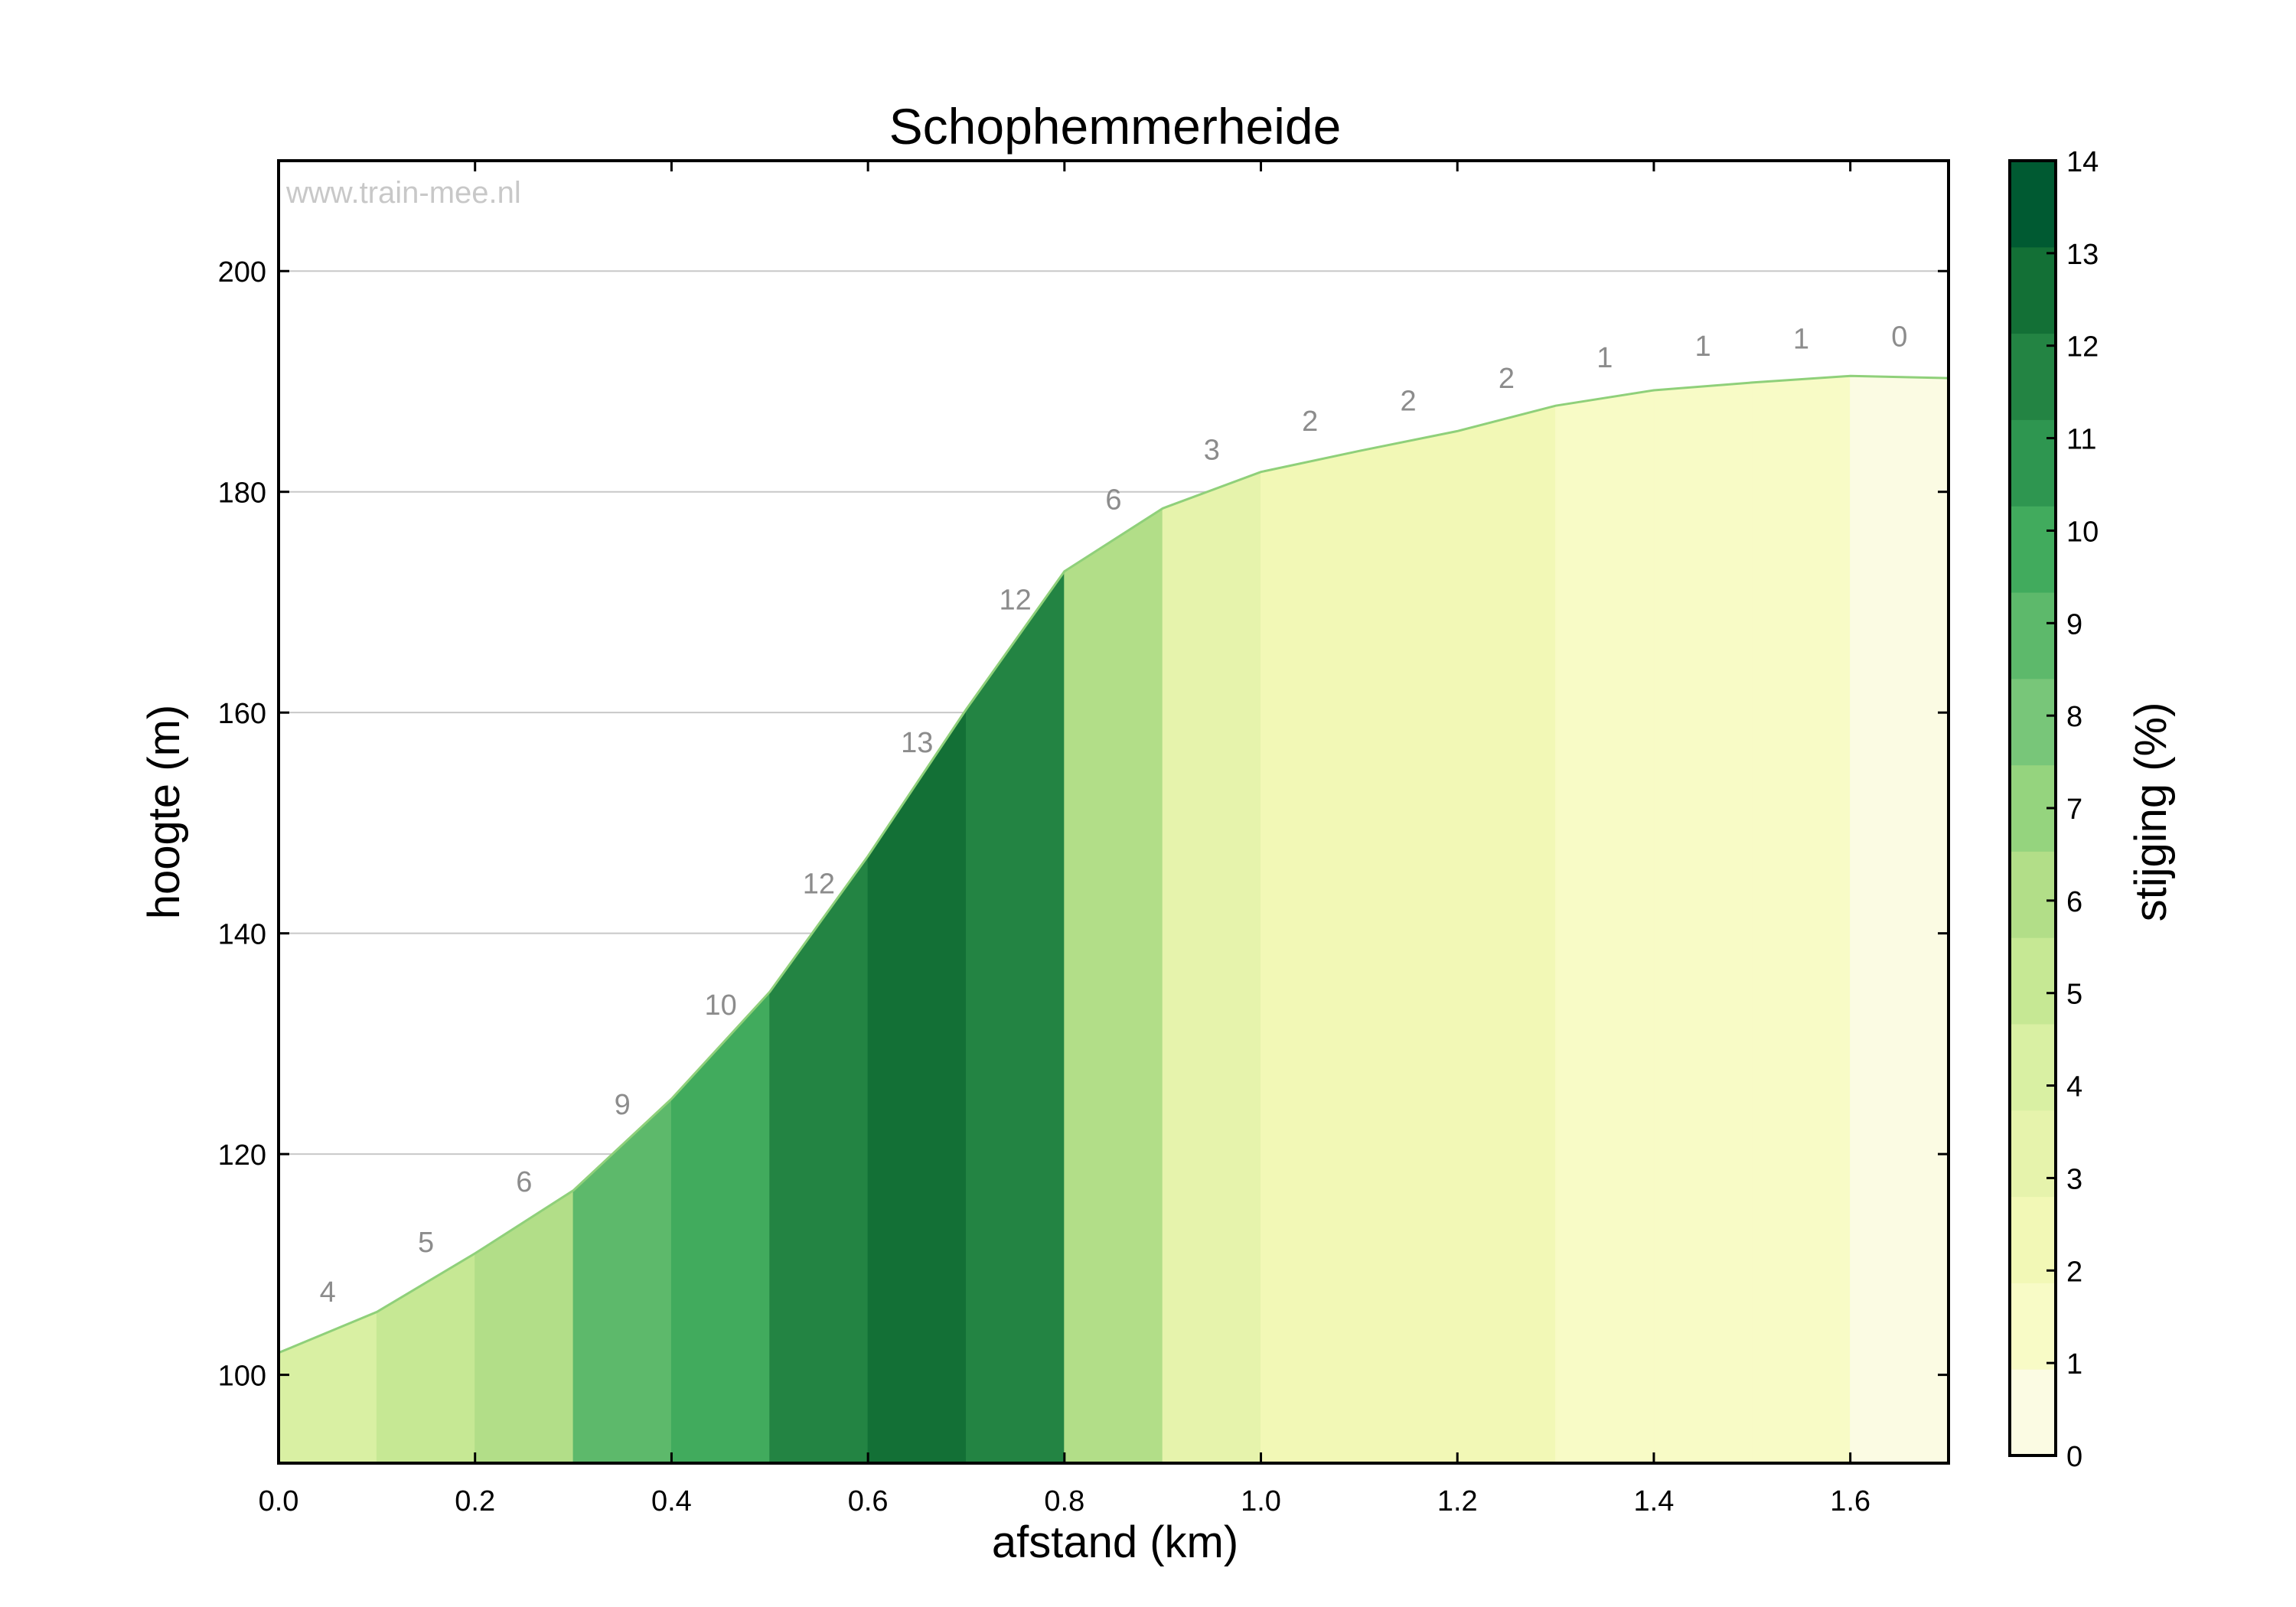  What do you see at coordinates (403, 193) in the screenshot?
I see `watermark-text: www.train-mee.nl` at bounding box center [403, 193].